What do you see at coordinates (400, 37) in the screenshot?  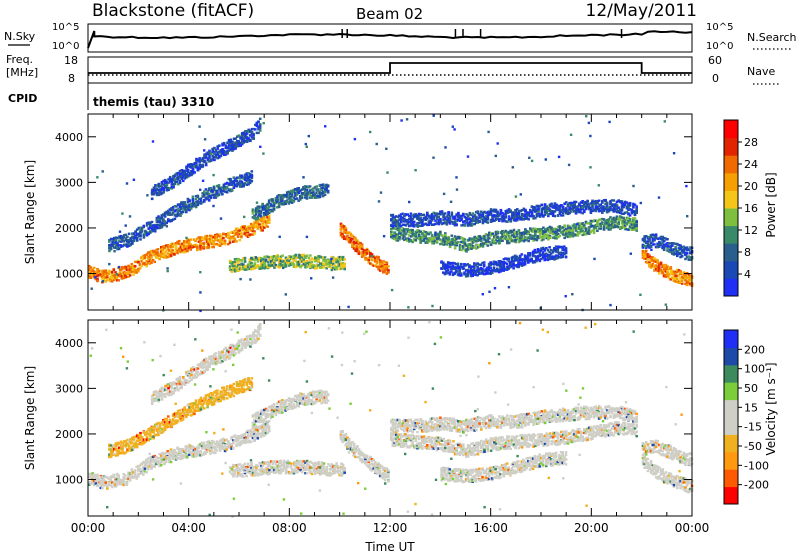 I see `nsky-panel: N.Sky 10^5 10^0 10^5 10^0 N.Search` at bounding box center [400, 37].